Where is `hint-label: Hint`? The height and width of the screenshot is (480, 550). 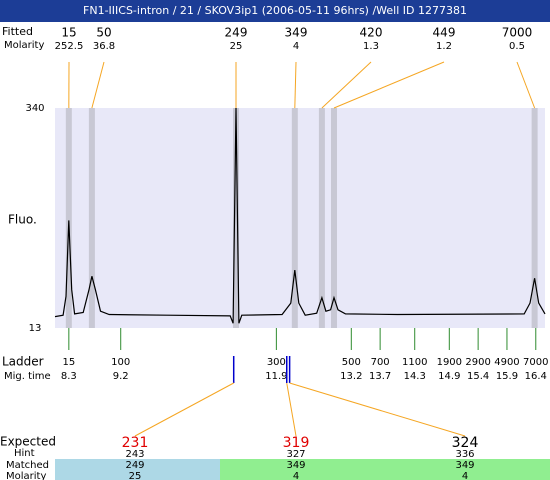
hint-label: Hint is located at coordinates (24, 453).